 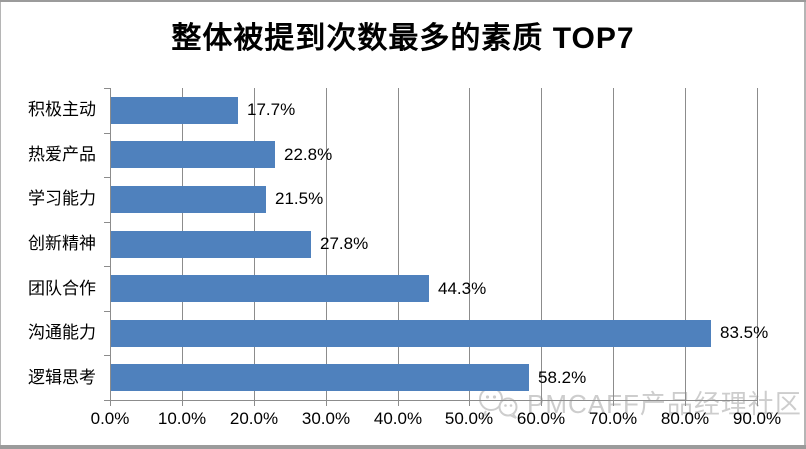 What do you see at coordinates (62, 332) in the screenshot?
I see `category-label: 沟通能力` at bounding box center [62, 332].